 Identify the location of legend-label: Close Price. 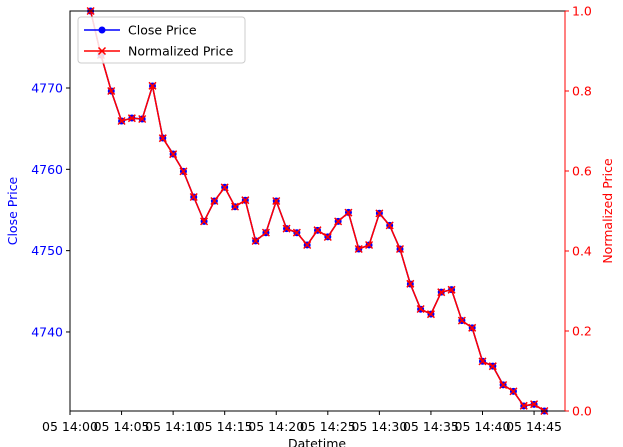
(162, 30).